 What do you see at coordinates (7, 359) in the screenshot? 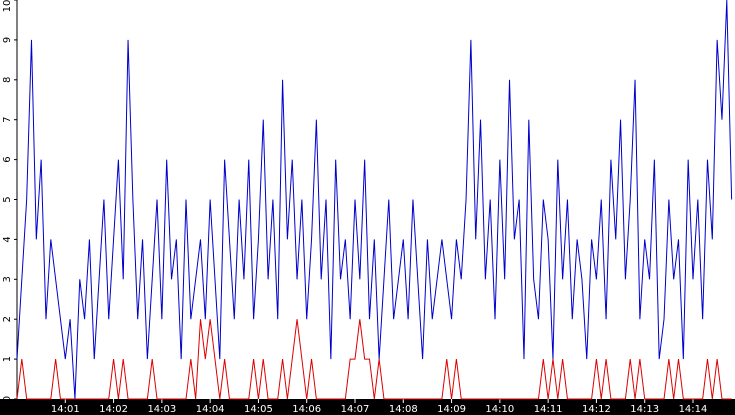
I see `y-tick-label: 1` at bounding box center [7, 359].